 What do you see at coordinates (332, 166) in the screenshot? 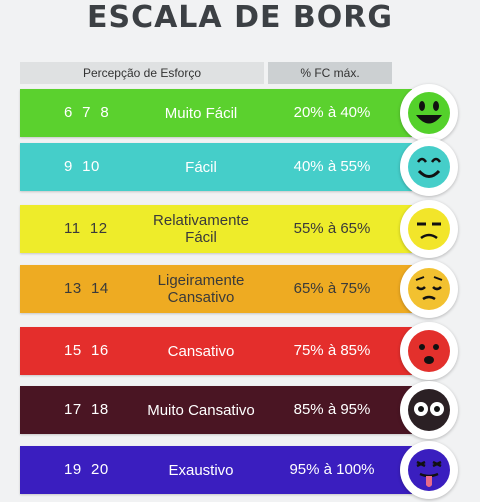
I see `heart-rate-range: 40% à 55%` at bounding box center [332, 166].